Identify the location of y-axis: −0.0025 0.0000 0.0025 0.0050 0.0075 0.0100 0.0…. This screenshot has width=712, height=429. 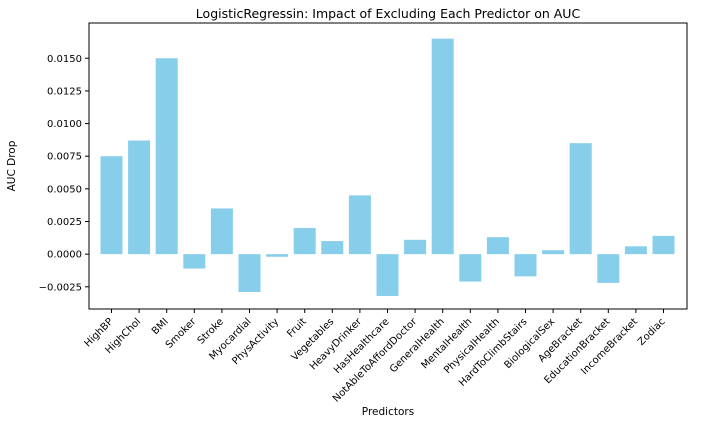
(64, 173).